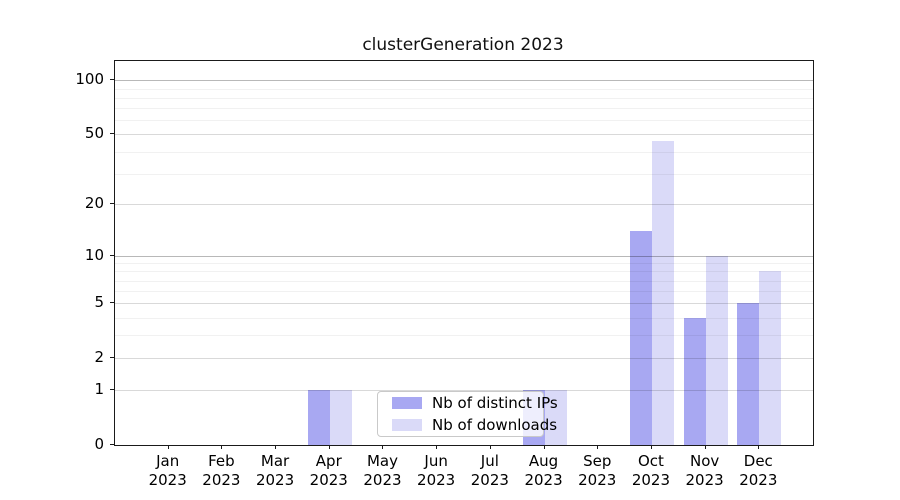 Image resolution: width=900 pixels, height=500 pixels. I want to click on x-tick-label: Jun 2023, so click(436, 470).